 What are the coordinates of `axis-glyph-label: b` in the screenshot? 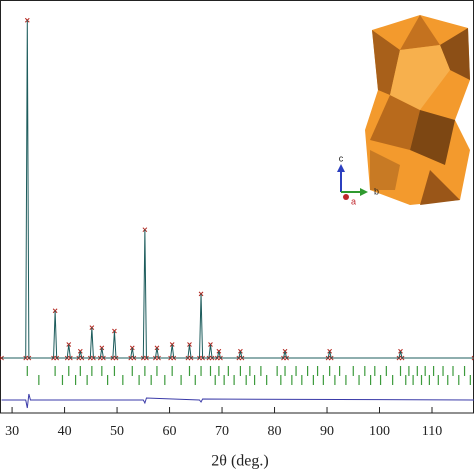 It's located at (376, 191).